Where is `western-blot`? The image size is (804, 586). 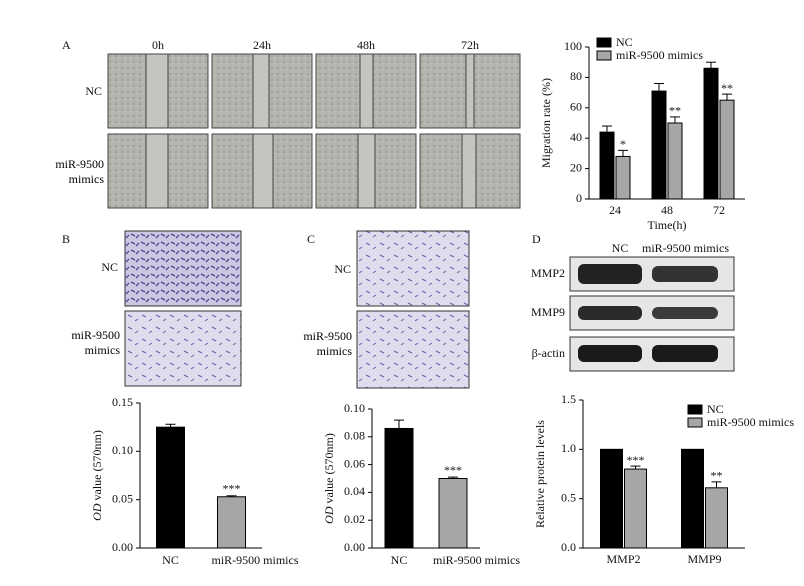 western-blot is located at coordinates (652, 314).